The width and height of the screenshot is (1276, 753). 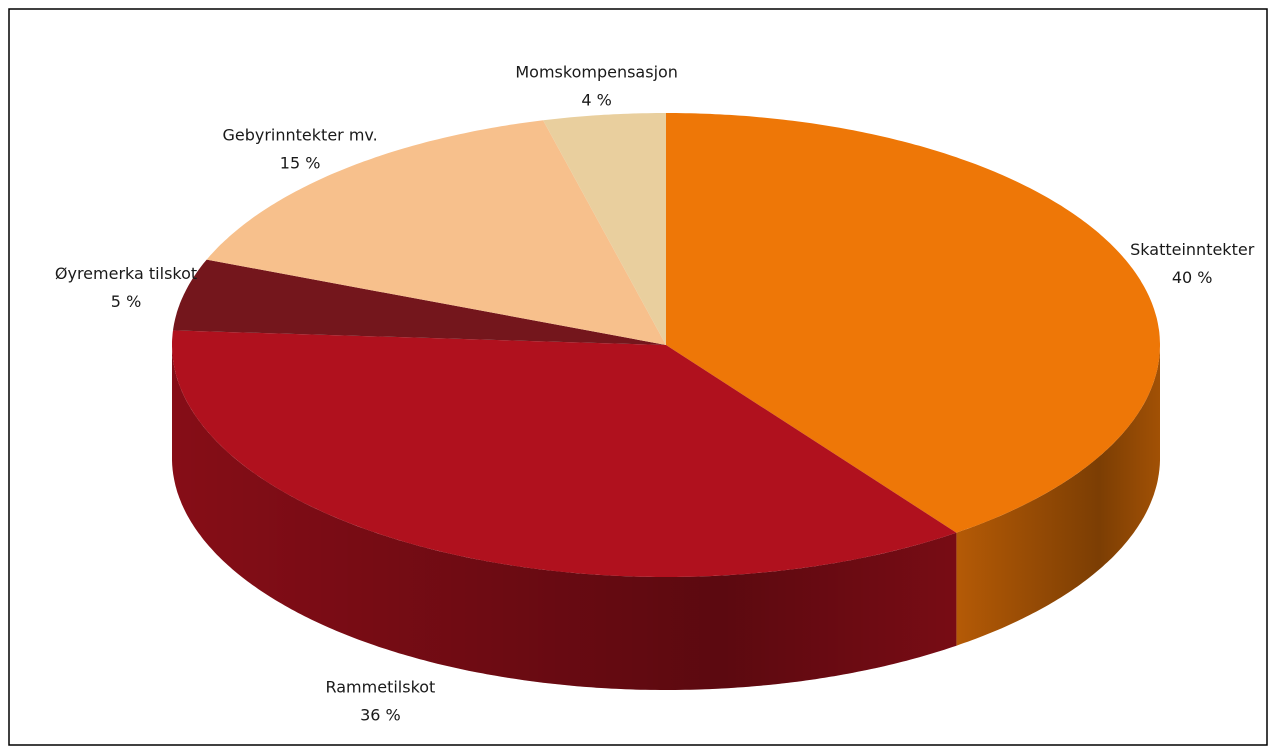 I want to click on slice-label: Skatteinntekter, so click(x=1192, y=249).